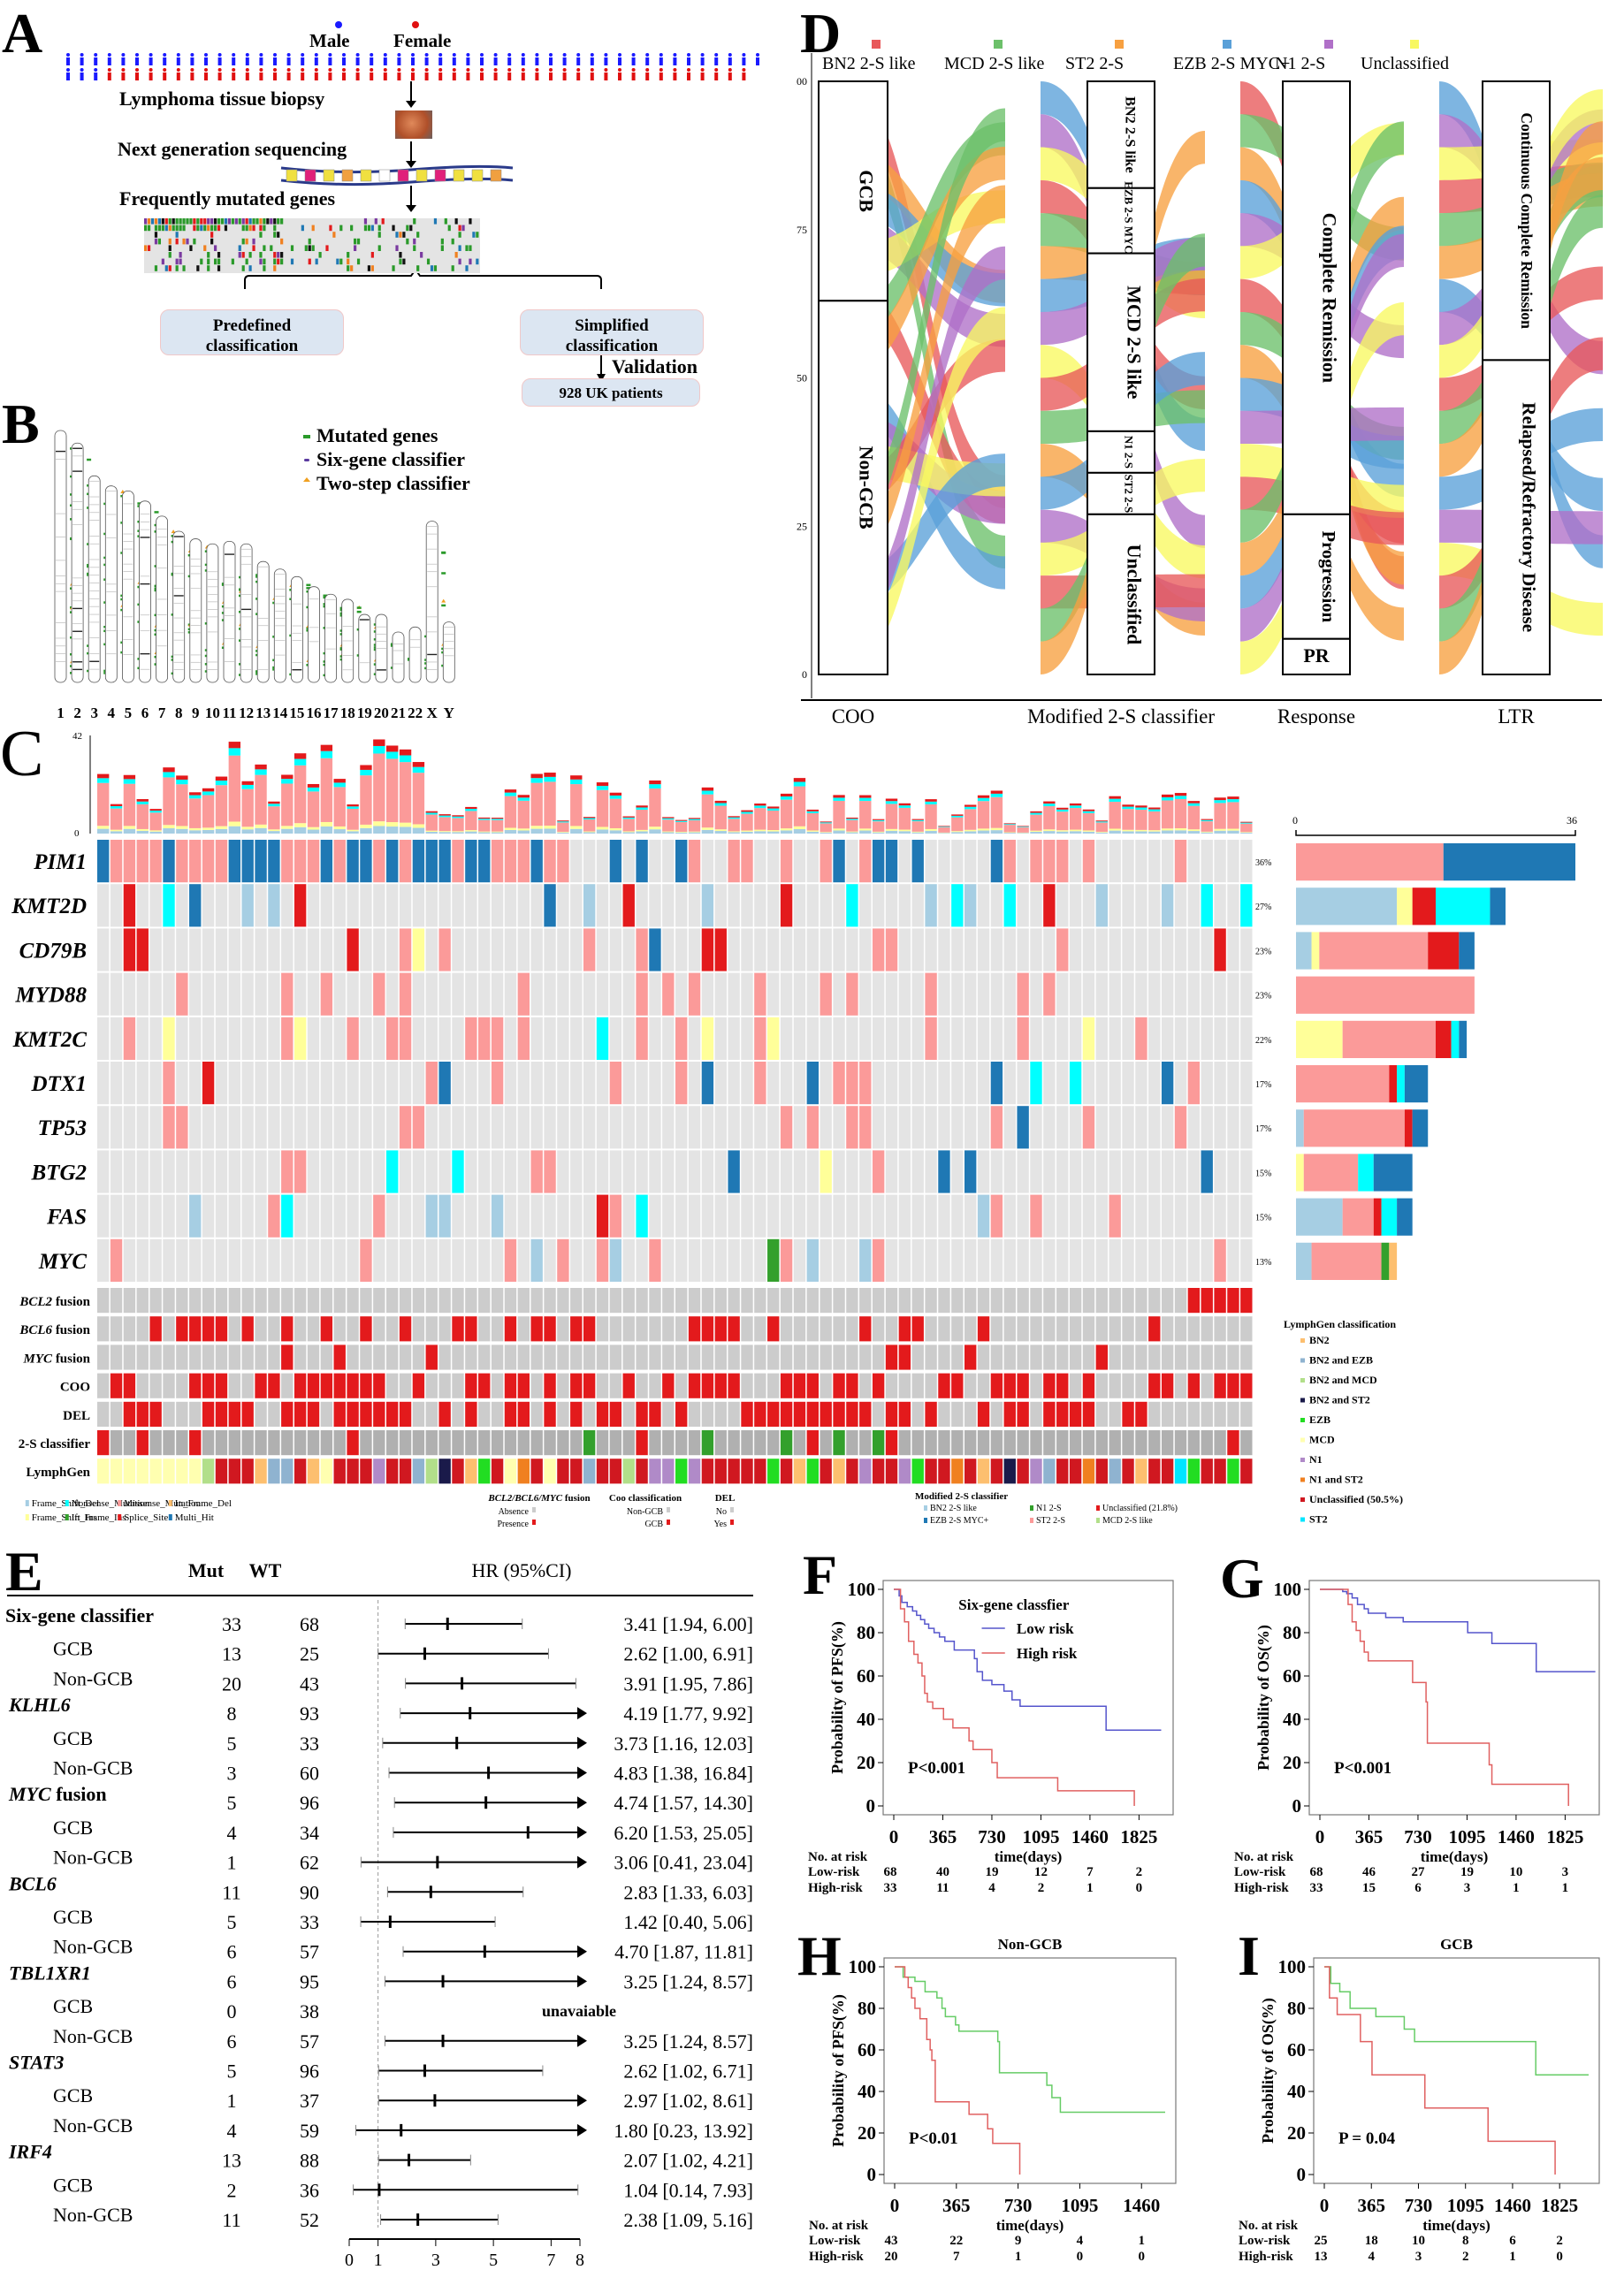 Image resolution: width=1624 pixels, height=2270 pixels. What do you see at coordinates (1418, 2241) in the screenshot?
I see `at-risk-count: 10` at bounding box center [1418, 2241].